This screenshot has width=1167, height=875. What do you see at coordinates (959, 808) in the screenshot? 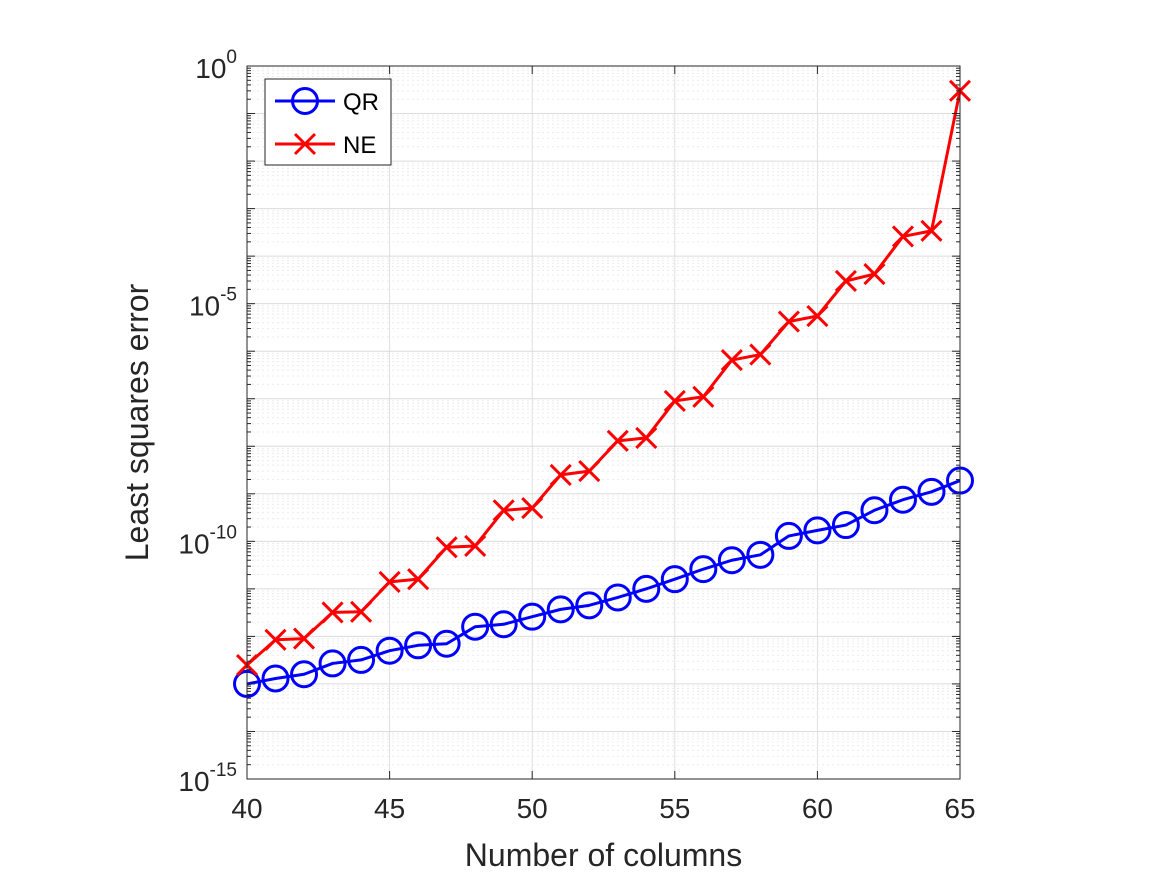
I see `x-tick-label: 65` at bounding box center [959, 808].